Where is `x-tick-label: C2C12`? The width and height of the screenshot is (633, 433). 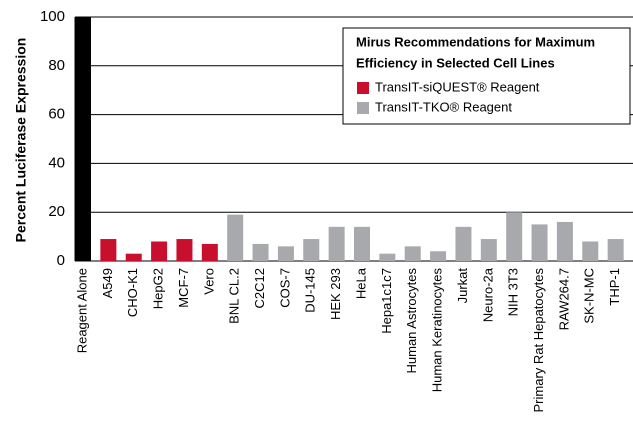
x-tick-label: C2C12 is located at coordinates (259, 288).